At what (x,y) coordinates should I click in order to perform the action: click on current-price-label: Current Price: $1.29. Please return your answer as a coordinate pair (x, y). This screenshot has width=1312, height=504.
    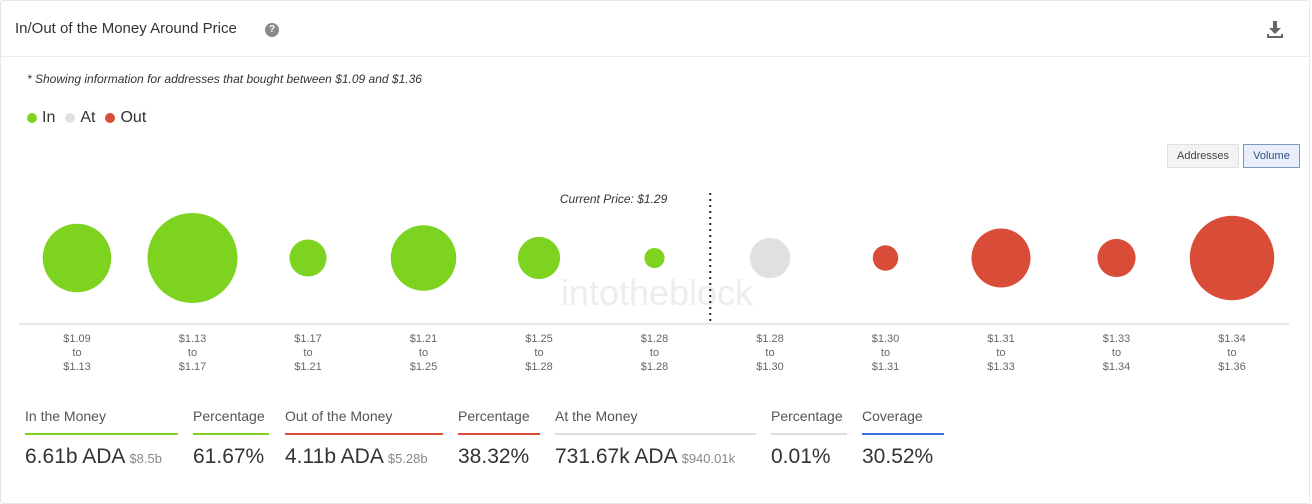
    Looking at the image, I should click on (614, 199).